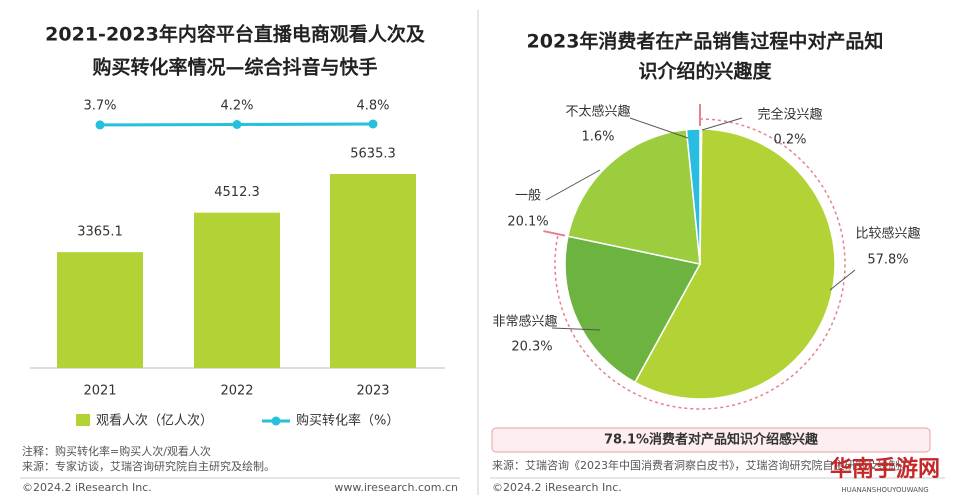 This screenshot has height=504, width=959. Describe the element at coordinates (99, 391) in the screenshot. I see `x-tick-label: 2021` at that location.